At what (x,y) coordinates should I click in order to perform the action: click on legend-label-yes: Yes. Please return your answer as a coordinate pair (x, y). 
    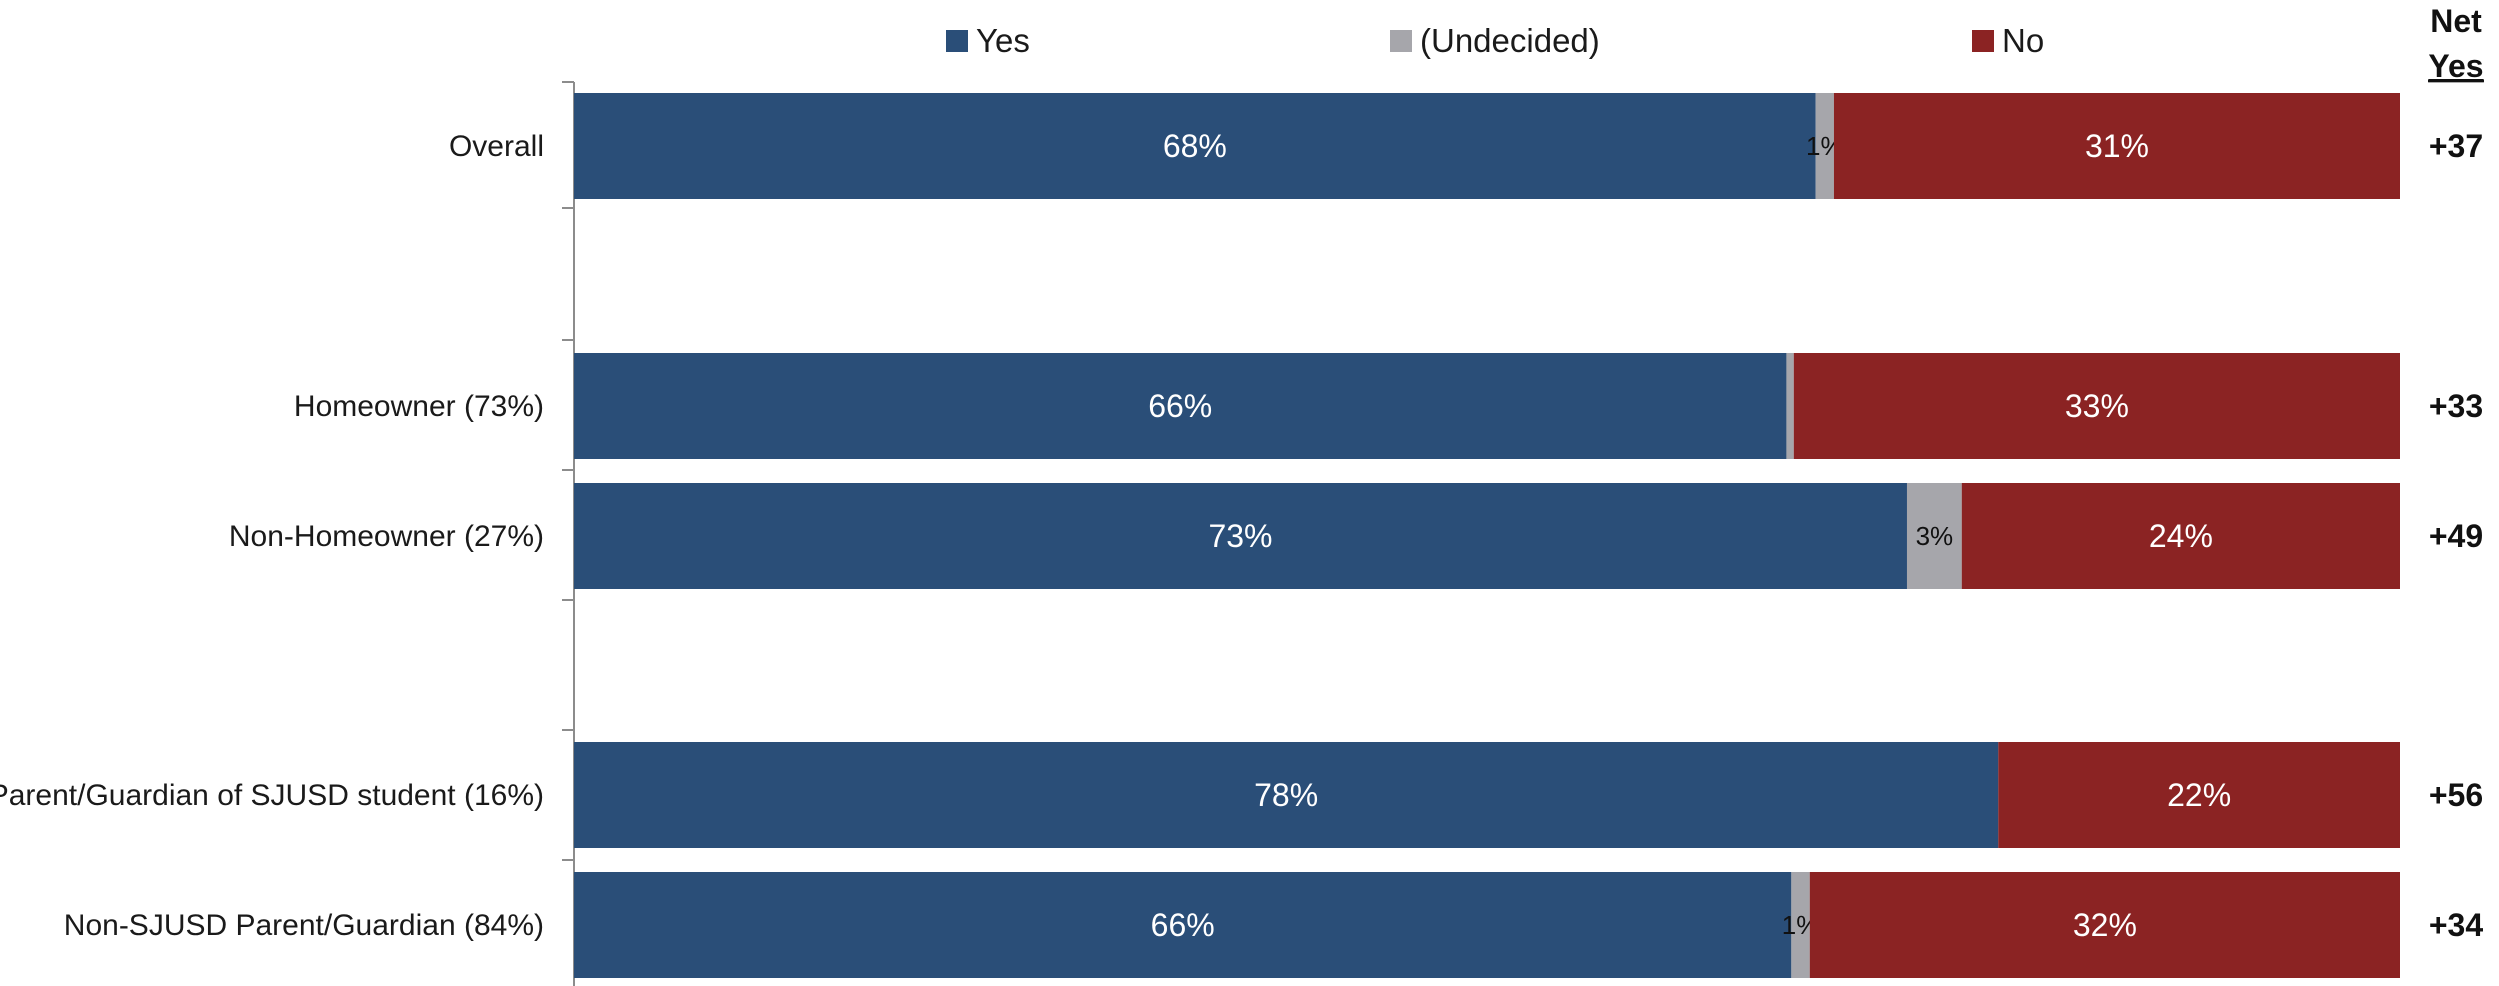
    Looking at the image, I should click on (1003, 40).